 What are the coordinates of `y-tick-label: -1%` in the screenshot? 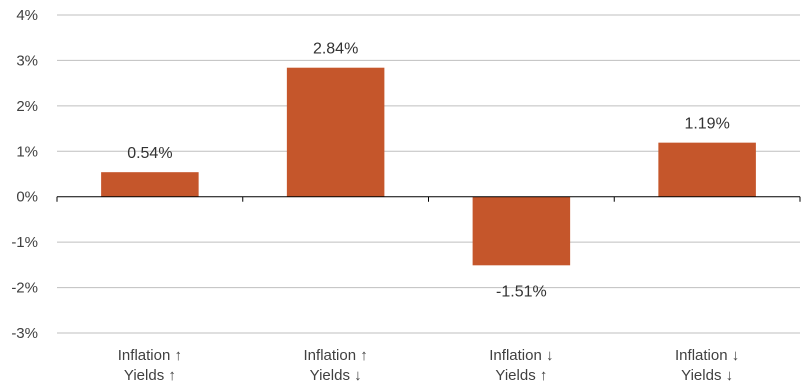 It's located at (24, 242).